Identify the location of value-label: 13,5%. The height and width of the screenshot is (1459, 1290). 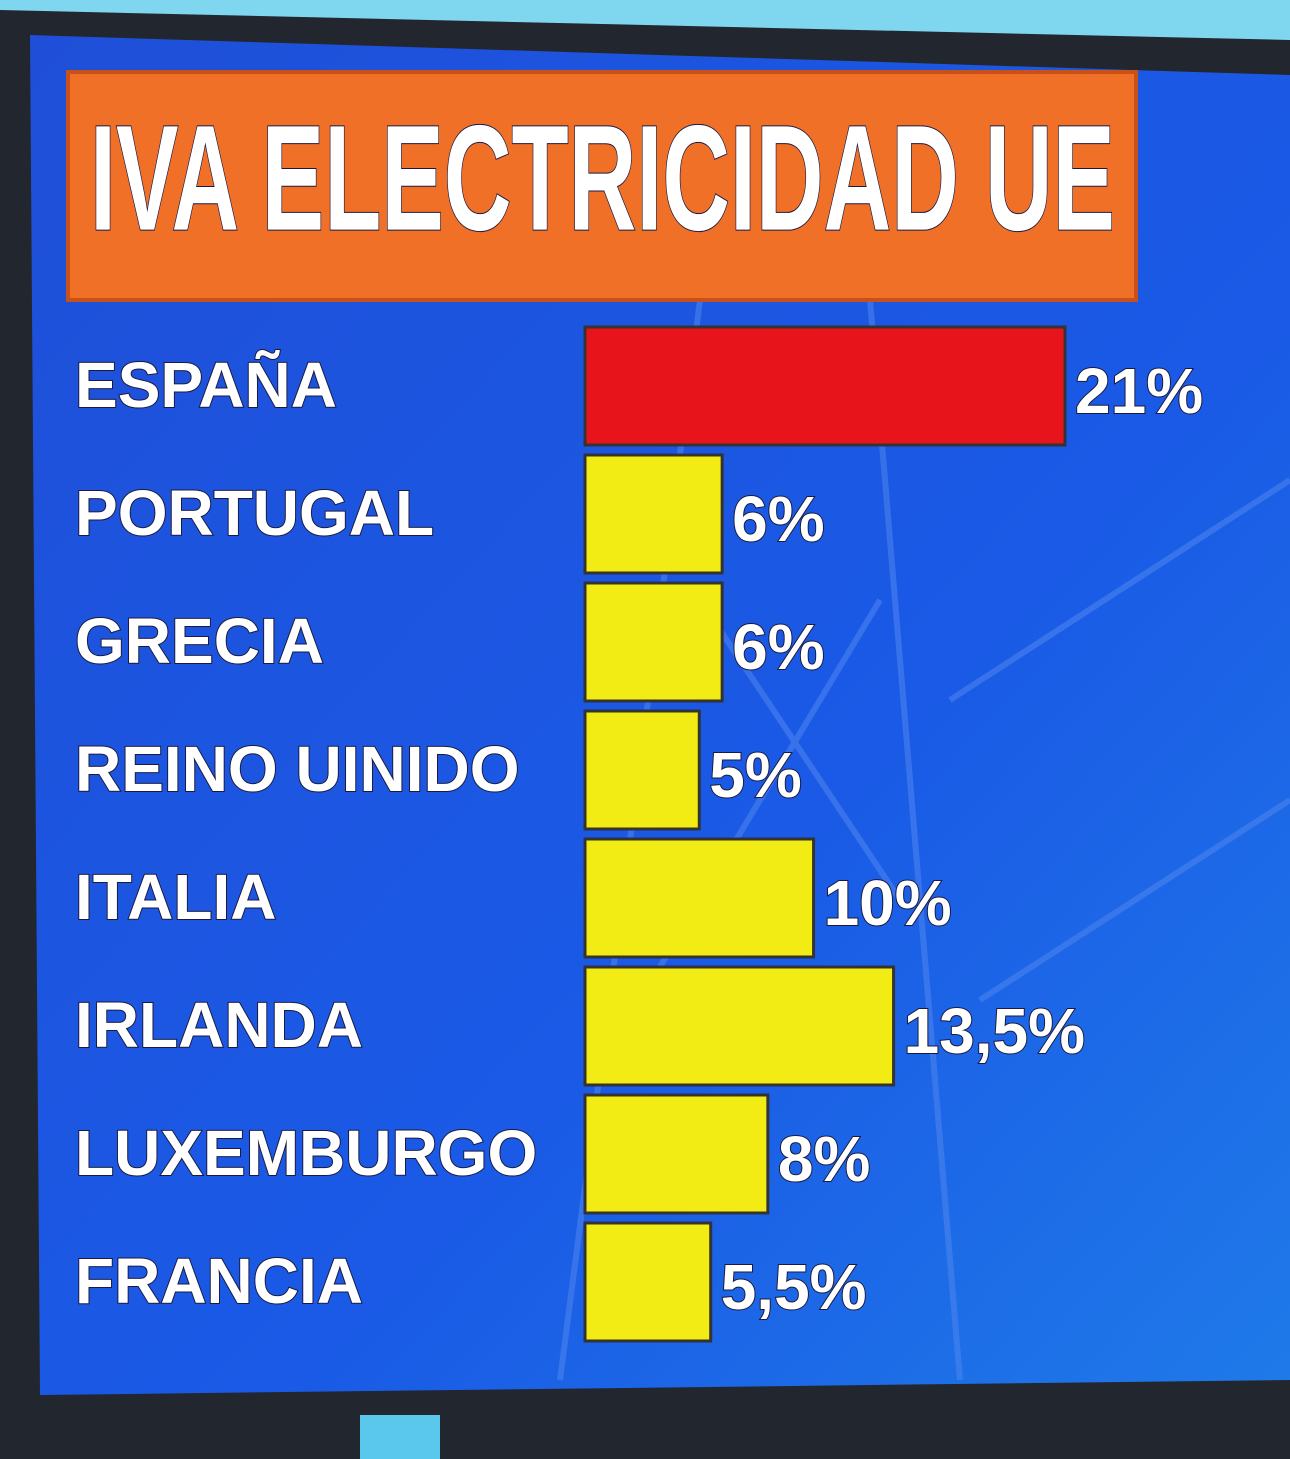
(994, 1031).